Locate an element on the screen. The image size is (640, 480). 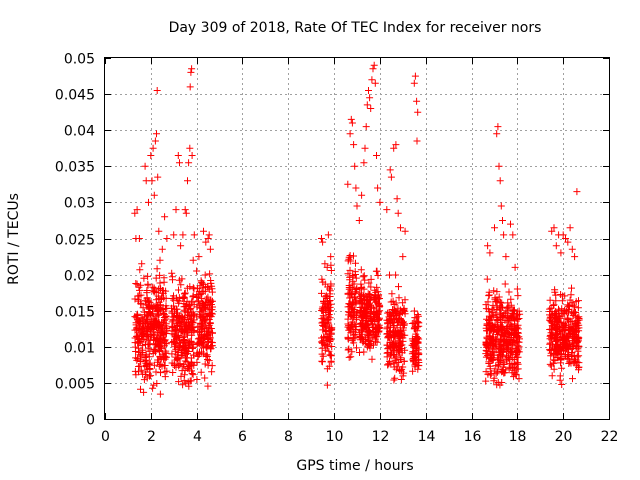
y-tick-label: 0.05 is located at coordinates (79, 60).